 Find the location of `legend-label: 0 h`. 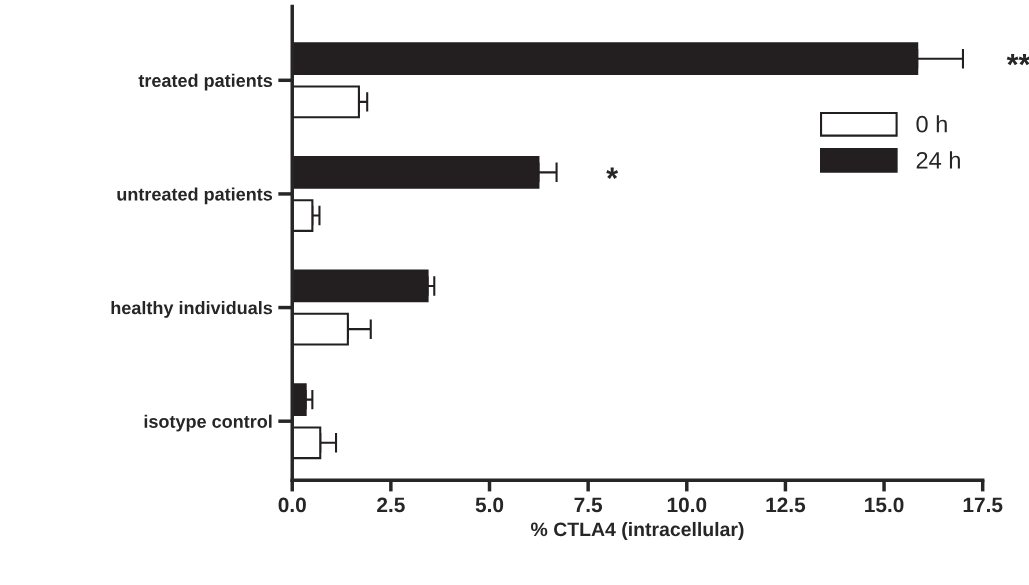

legend-label: 0 h is located at coordinates (931, 124).